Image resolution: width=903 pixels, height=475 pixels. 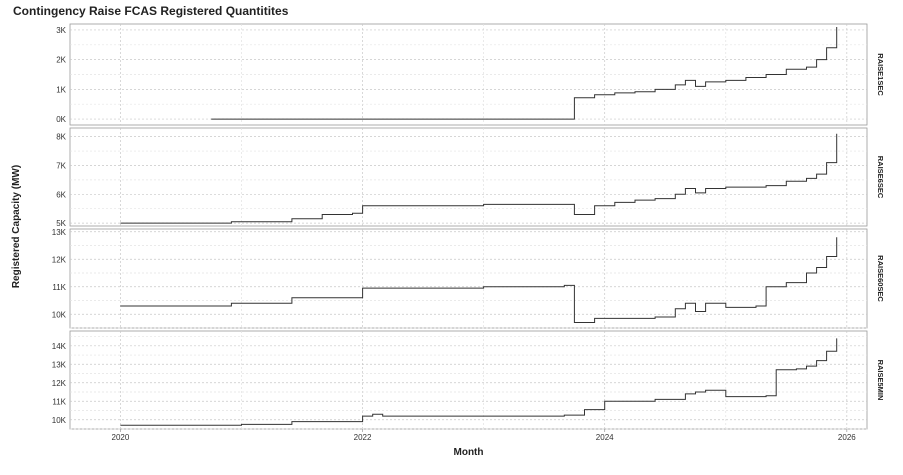 I want to click on y-tick-label: 0K, so click(x=61, y=119).